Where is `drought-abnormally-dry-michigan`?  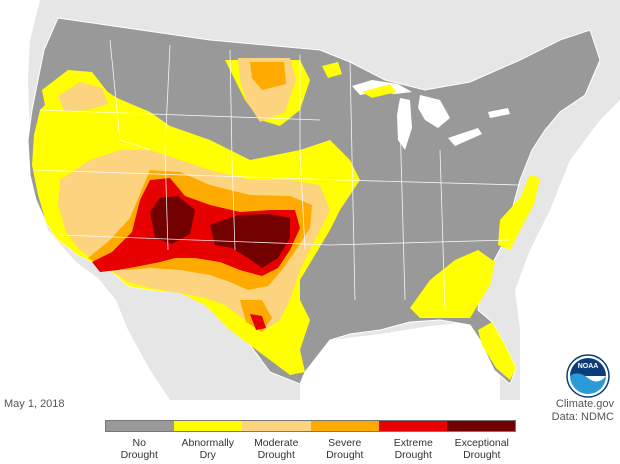
drought-abnormally-dry-michigan is located at coordinates (379, 91).